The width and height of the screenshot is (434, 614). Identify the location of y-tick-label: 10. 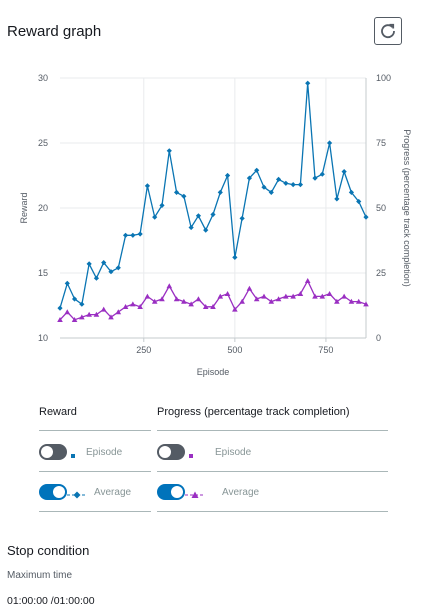
(43, 338).